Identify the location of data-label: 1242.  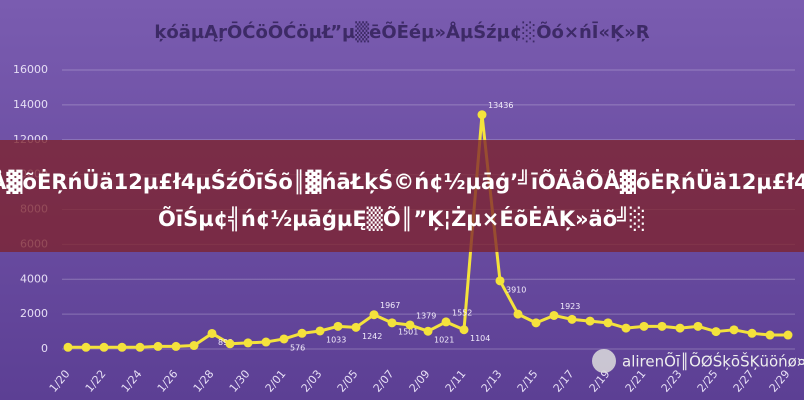
(372, 336).